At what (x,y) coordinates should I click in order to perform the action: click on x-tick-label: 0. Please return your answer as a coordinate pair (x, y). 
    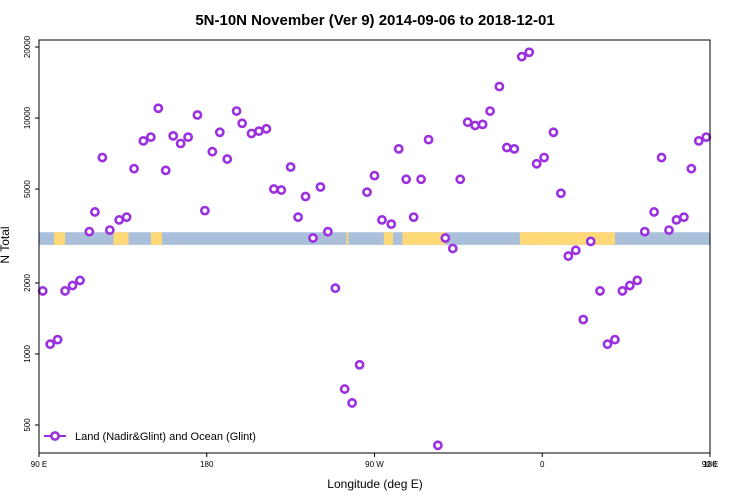
    Looking at the image, I should click on (542, 464).